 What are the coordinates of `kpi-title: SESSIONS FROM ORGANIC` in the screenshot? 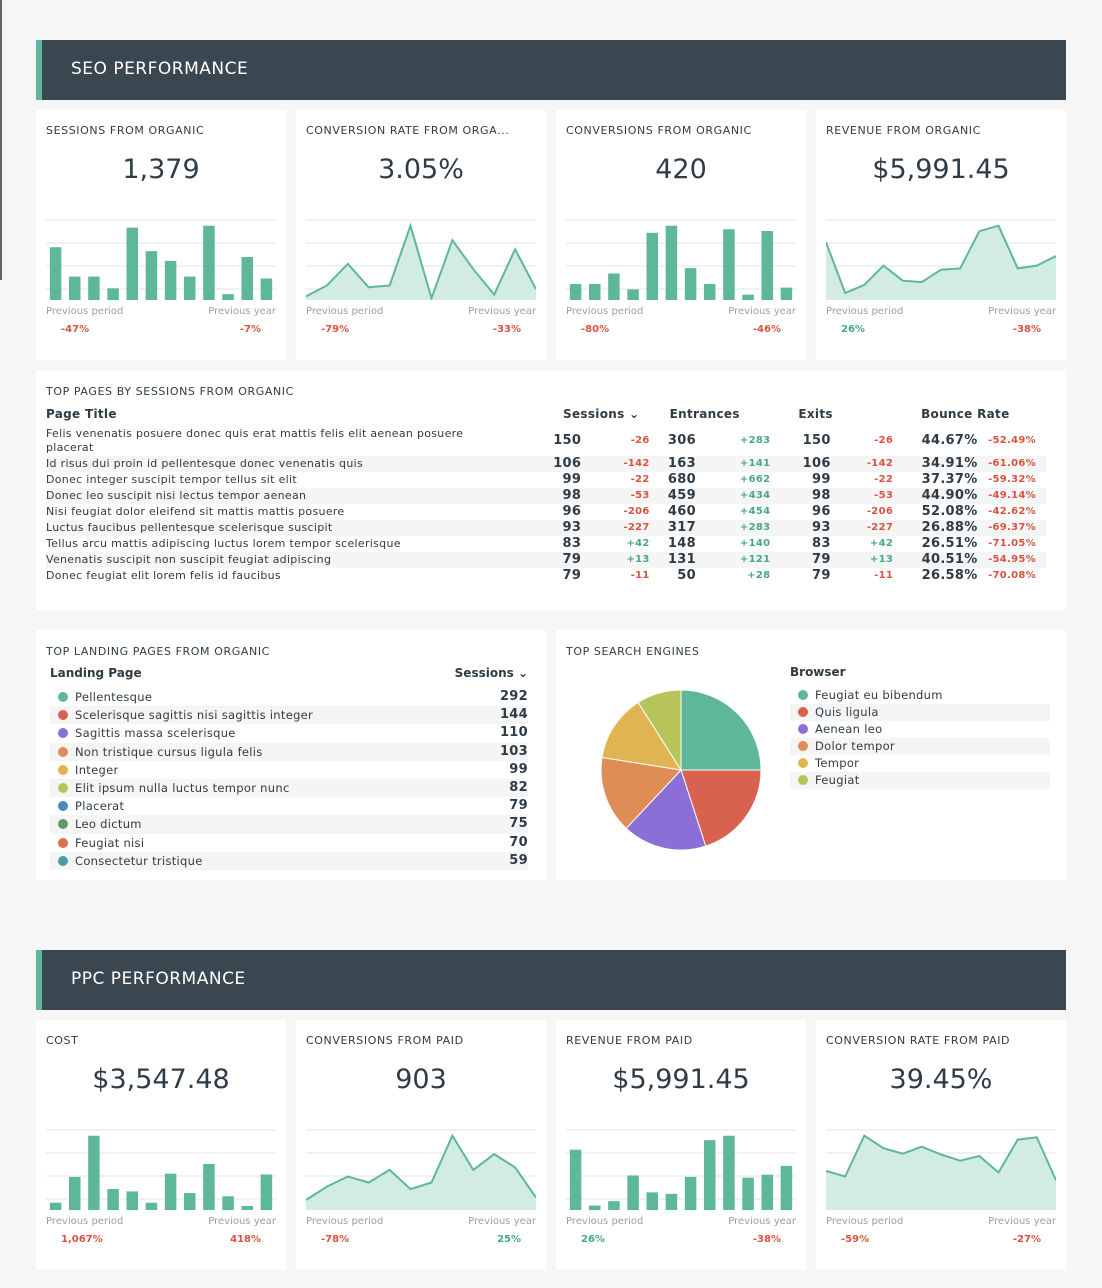 It's located at (125, 130).